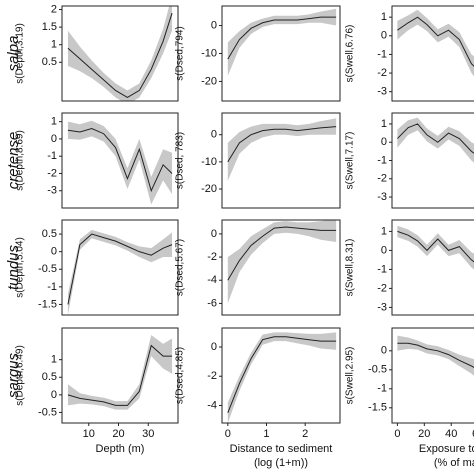 Image resolution: width=474 pixels, height=474 pixels. What do you see at coordinates (13, 267) in the screenshot?
I see `row-label: tundus` at bounding box center [13, 267].